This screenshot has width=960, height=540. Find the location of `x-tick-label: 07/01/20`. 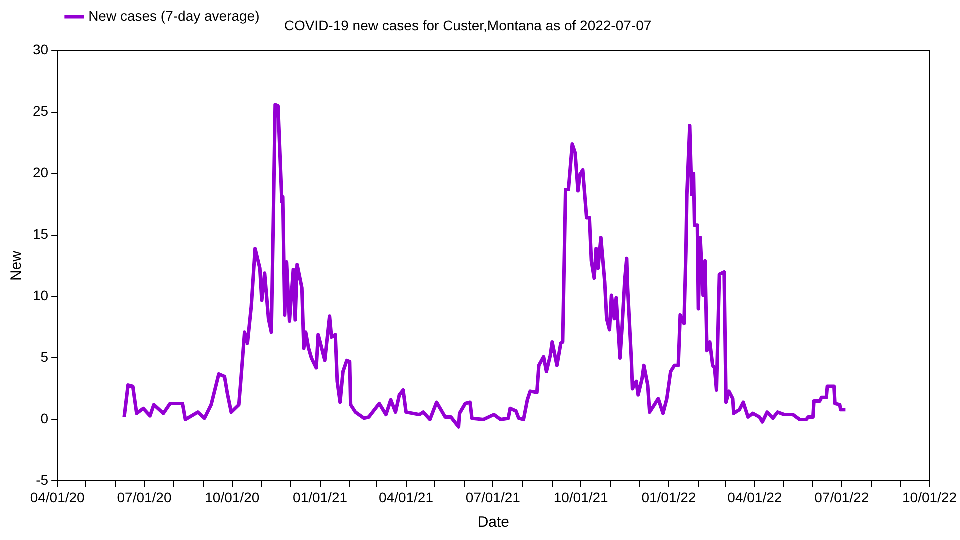

x-tick-label: 07/01/20 is located at coordinates (144, 497).